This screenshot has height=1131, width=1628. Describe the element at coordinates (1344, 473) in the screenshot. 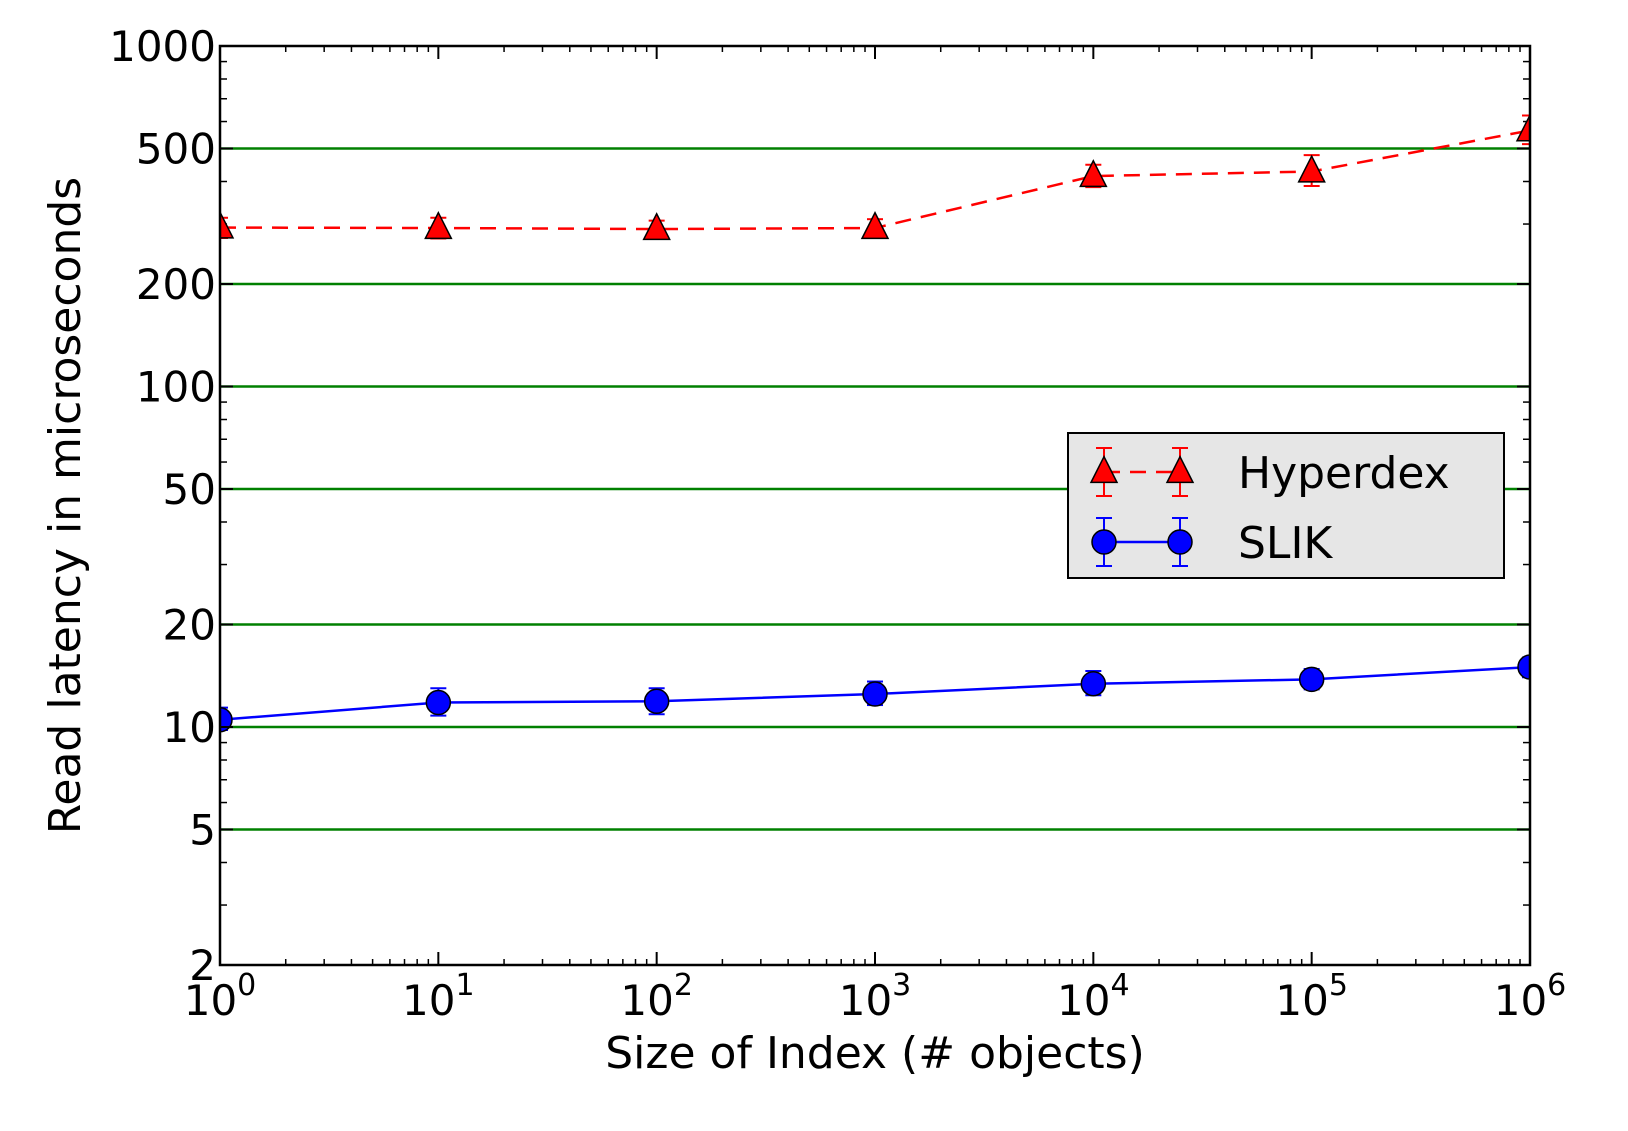

I see `legend-label-hyperdex: Hyperdex` at that location.